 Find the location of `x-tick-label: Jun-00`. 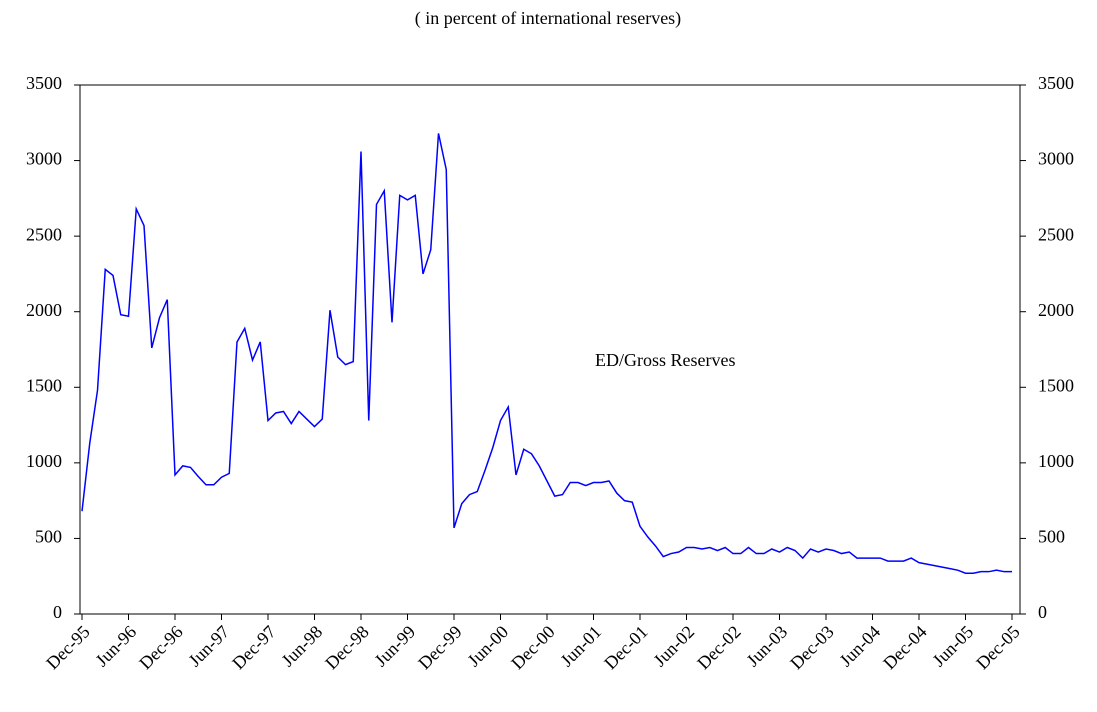

x-tick-label: Jun-00 is located at coordinates (487, 646).